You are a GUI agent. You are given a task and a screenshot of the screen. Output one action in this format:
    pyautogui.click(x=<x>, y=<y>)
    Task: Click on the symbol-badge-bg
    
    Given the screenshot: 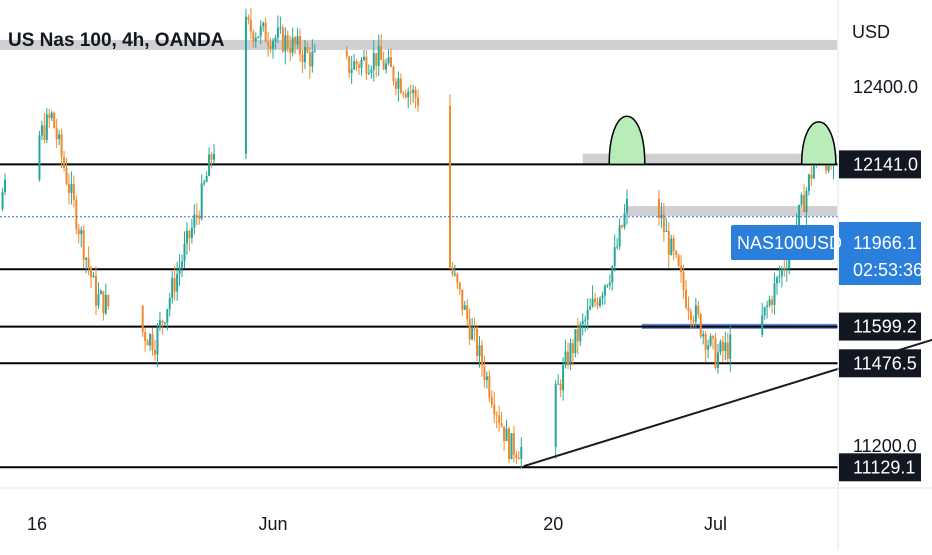 What is the action you would take?
    pyautogui.click(x=782, y=242)
    